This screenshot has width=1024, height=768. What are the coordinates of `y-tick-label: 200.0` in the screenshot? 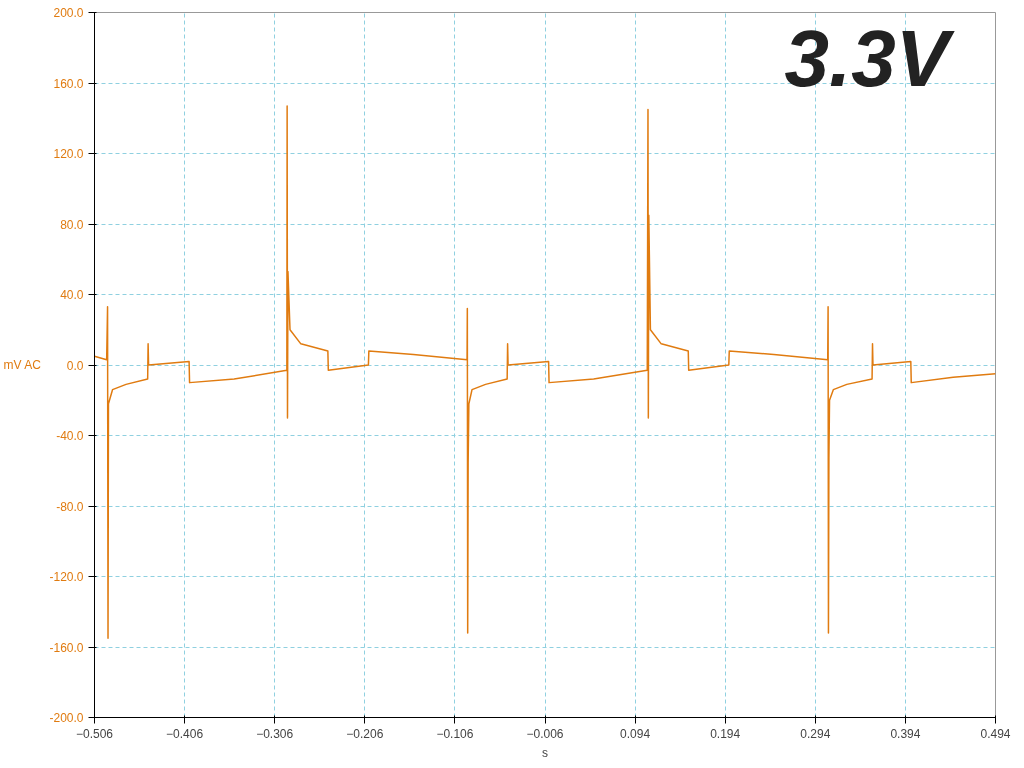 It's located at (68, 13).